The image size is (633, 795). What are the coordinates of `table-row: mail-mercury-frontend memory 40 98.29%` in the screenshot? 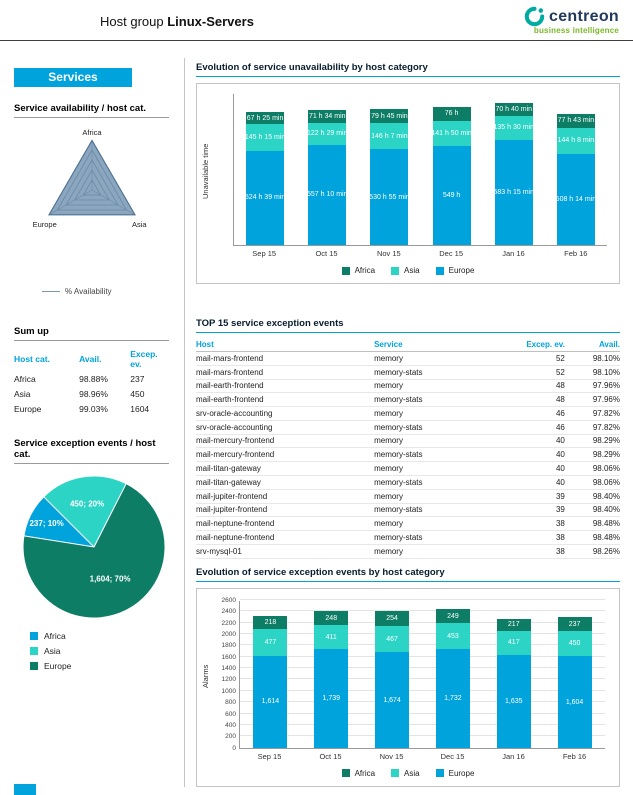 It's located at (408, 441).